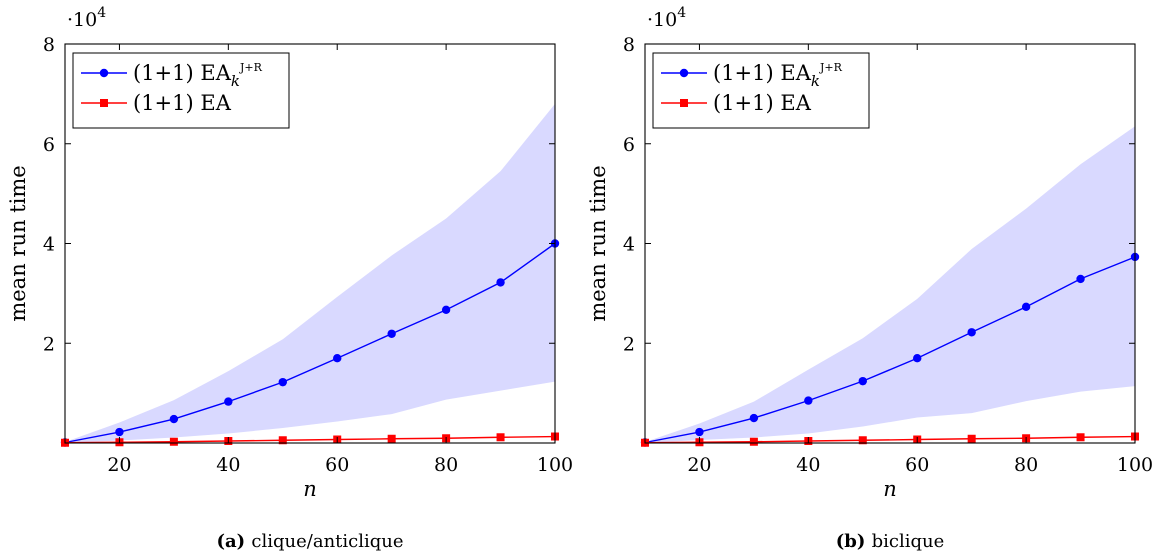  What do you see at coordinates (890, 541) in the screenshot?
I see `caption: (b) biclique` at bounding box center [890, 541].